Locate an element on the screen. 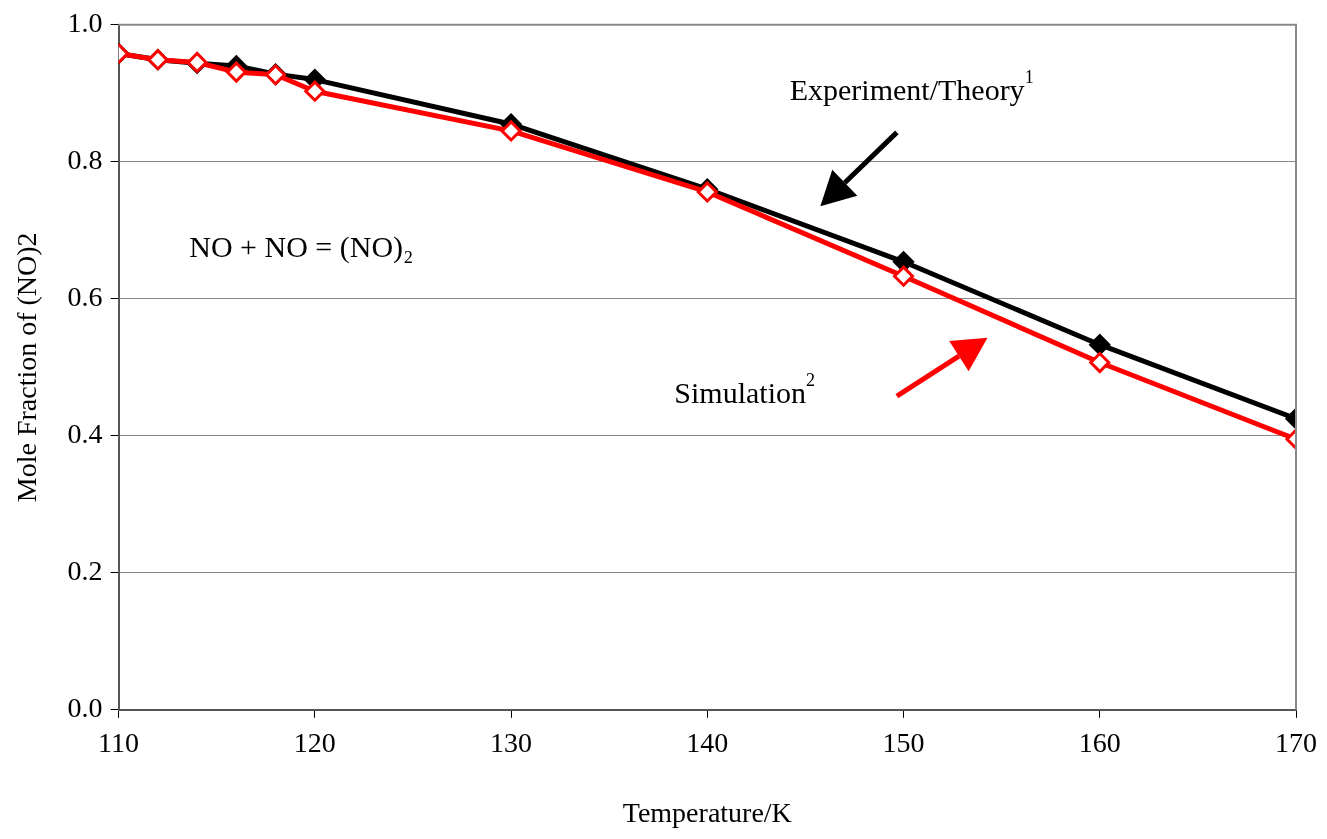 This screenshot has width=1327, height=839. x-tick-label: 120 is located at coordinates (314, 742).